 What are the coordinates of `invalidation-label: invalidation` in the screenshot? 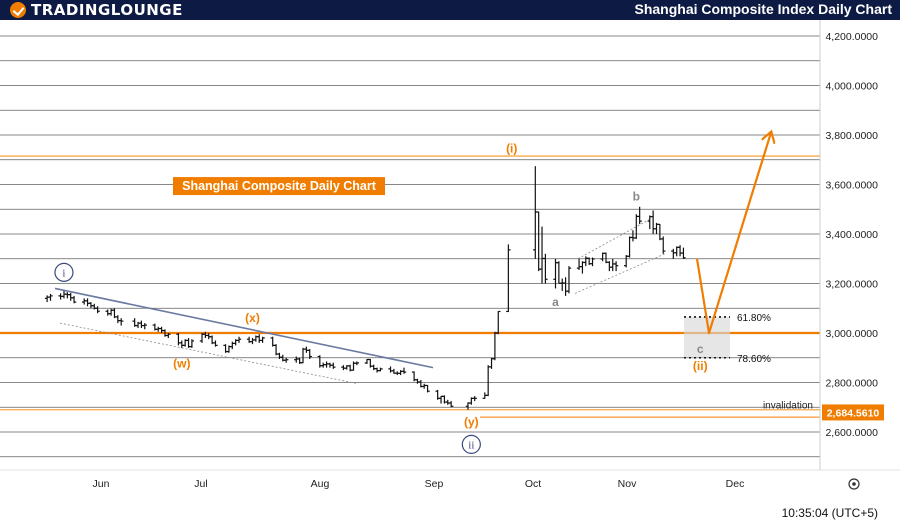 It's located at (788, 406).